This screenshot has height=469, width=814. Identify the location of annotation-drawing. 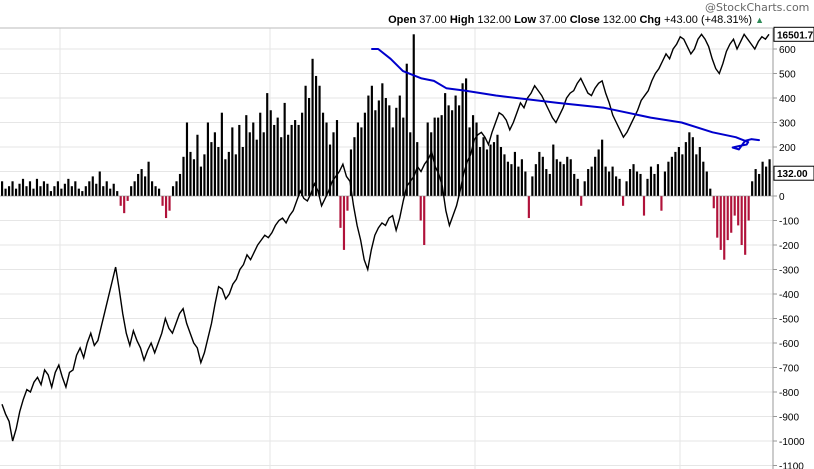
(565, 99).